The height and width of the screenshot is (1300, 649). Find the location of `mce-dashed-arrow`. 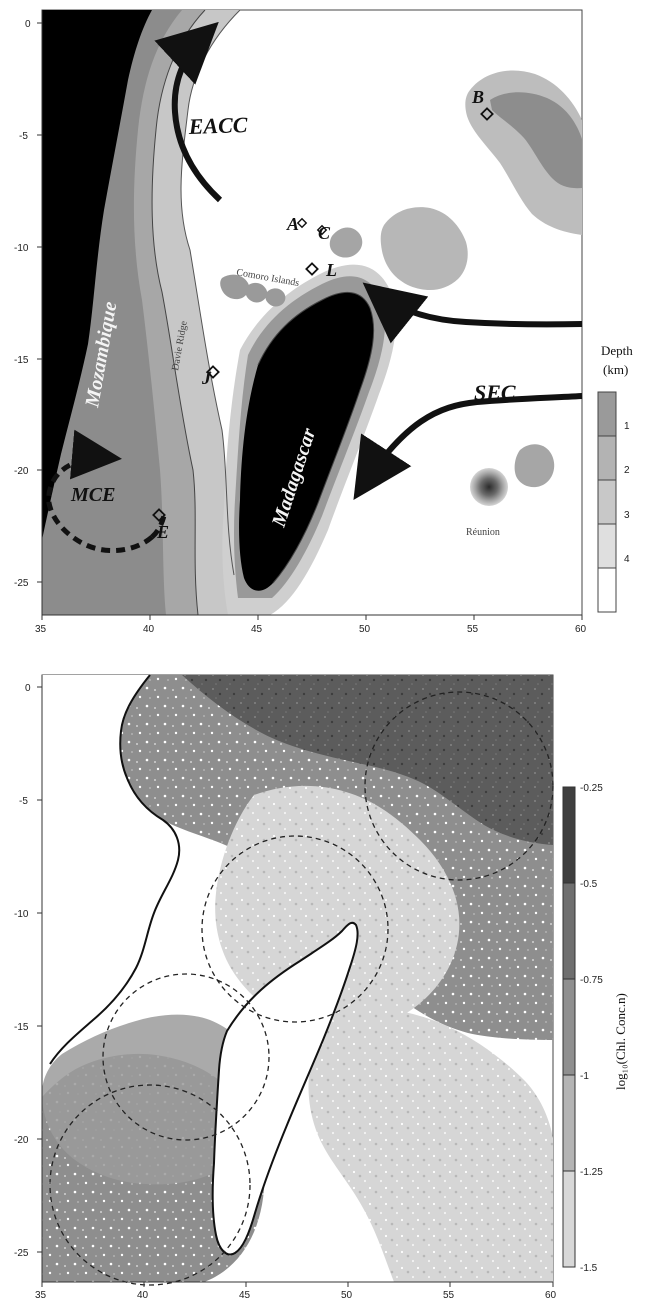

mce-dashed-arrow is located at coordinates (100, 491).